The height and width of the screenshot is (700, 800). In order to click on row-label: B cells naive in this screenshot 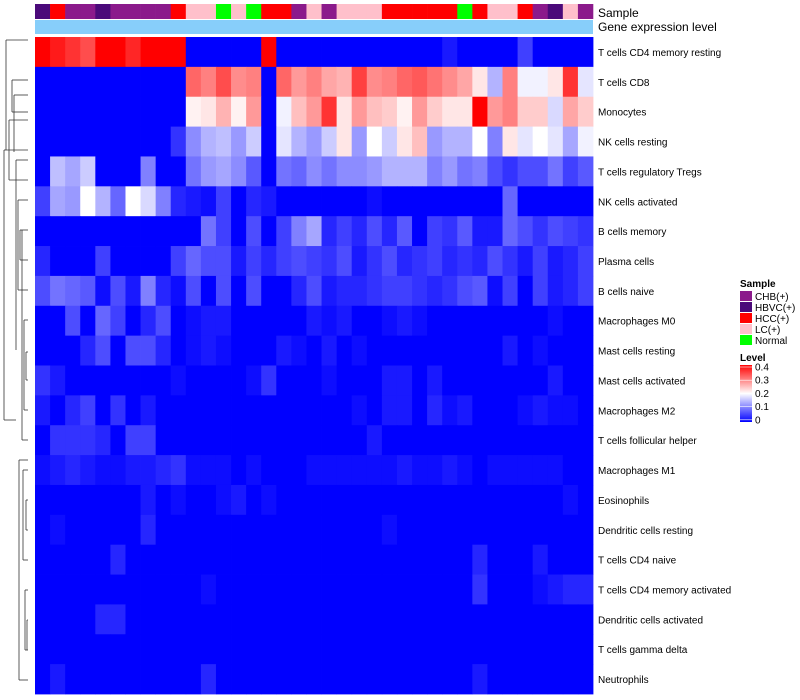, I will do `click(626, 292)`.